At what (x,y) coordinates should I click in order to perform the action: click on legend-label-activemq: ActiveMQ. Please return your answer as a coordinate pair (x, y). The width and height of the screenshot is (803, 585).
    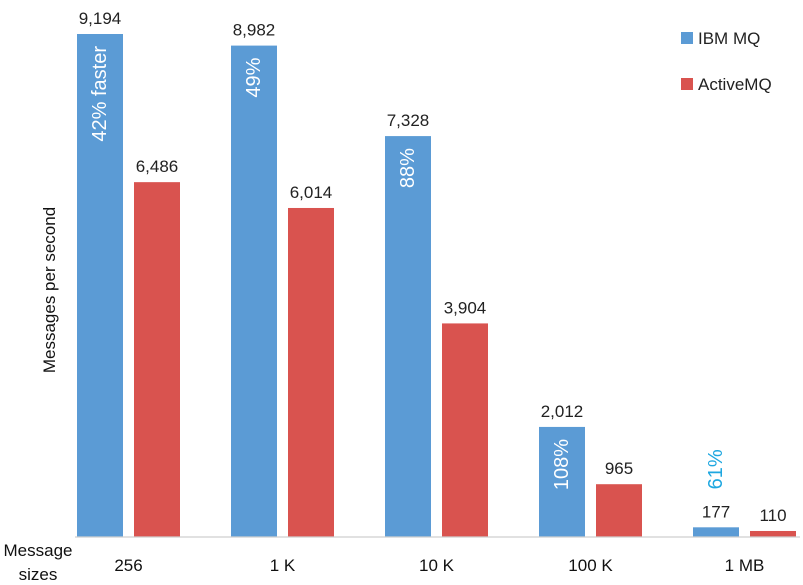
    Looking at the image, I should click on (735, 84).